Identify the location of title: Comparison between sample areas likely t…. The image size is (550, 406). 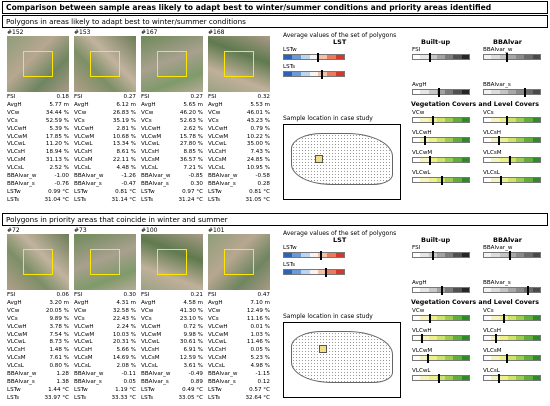
(249, 7).